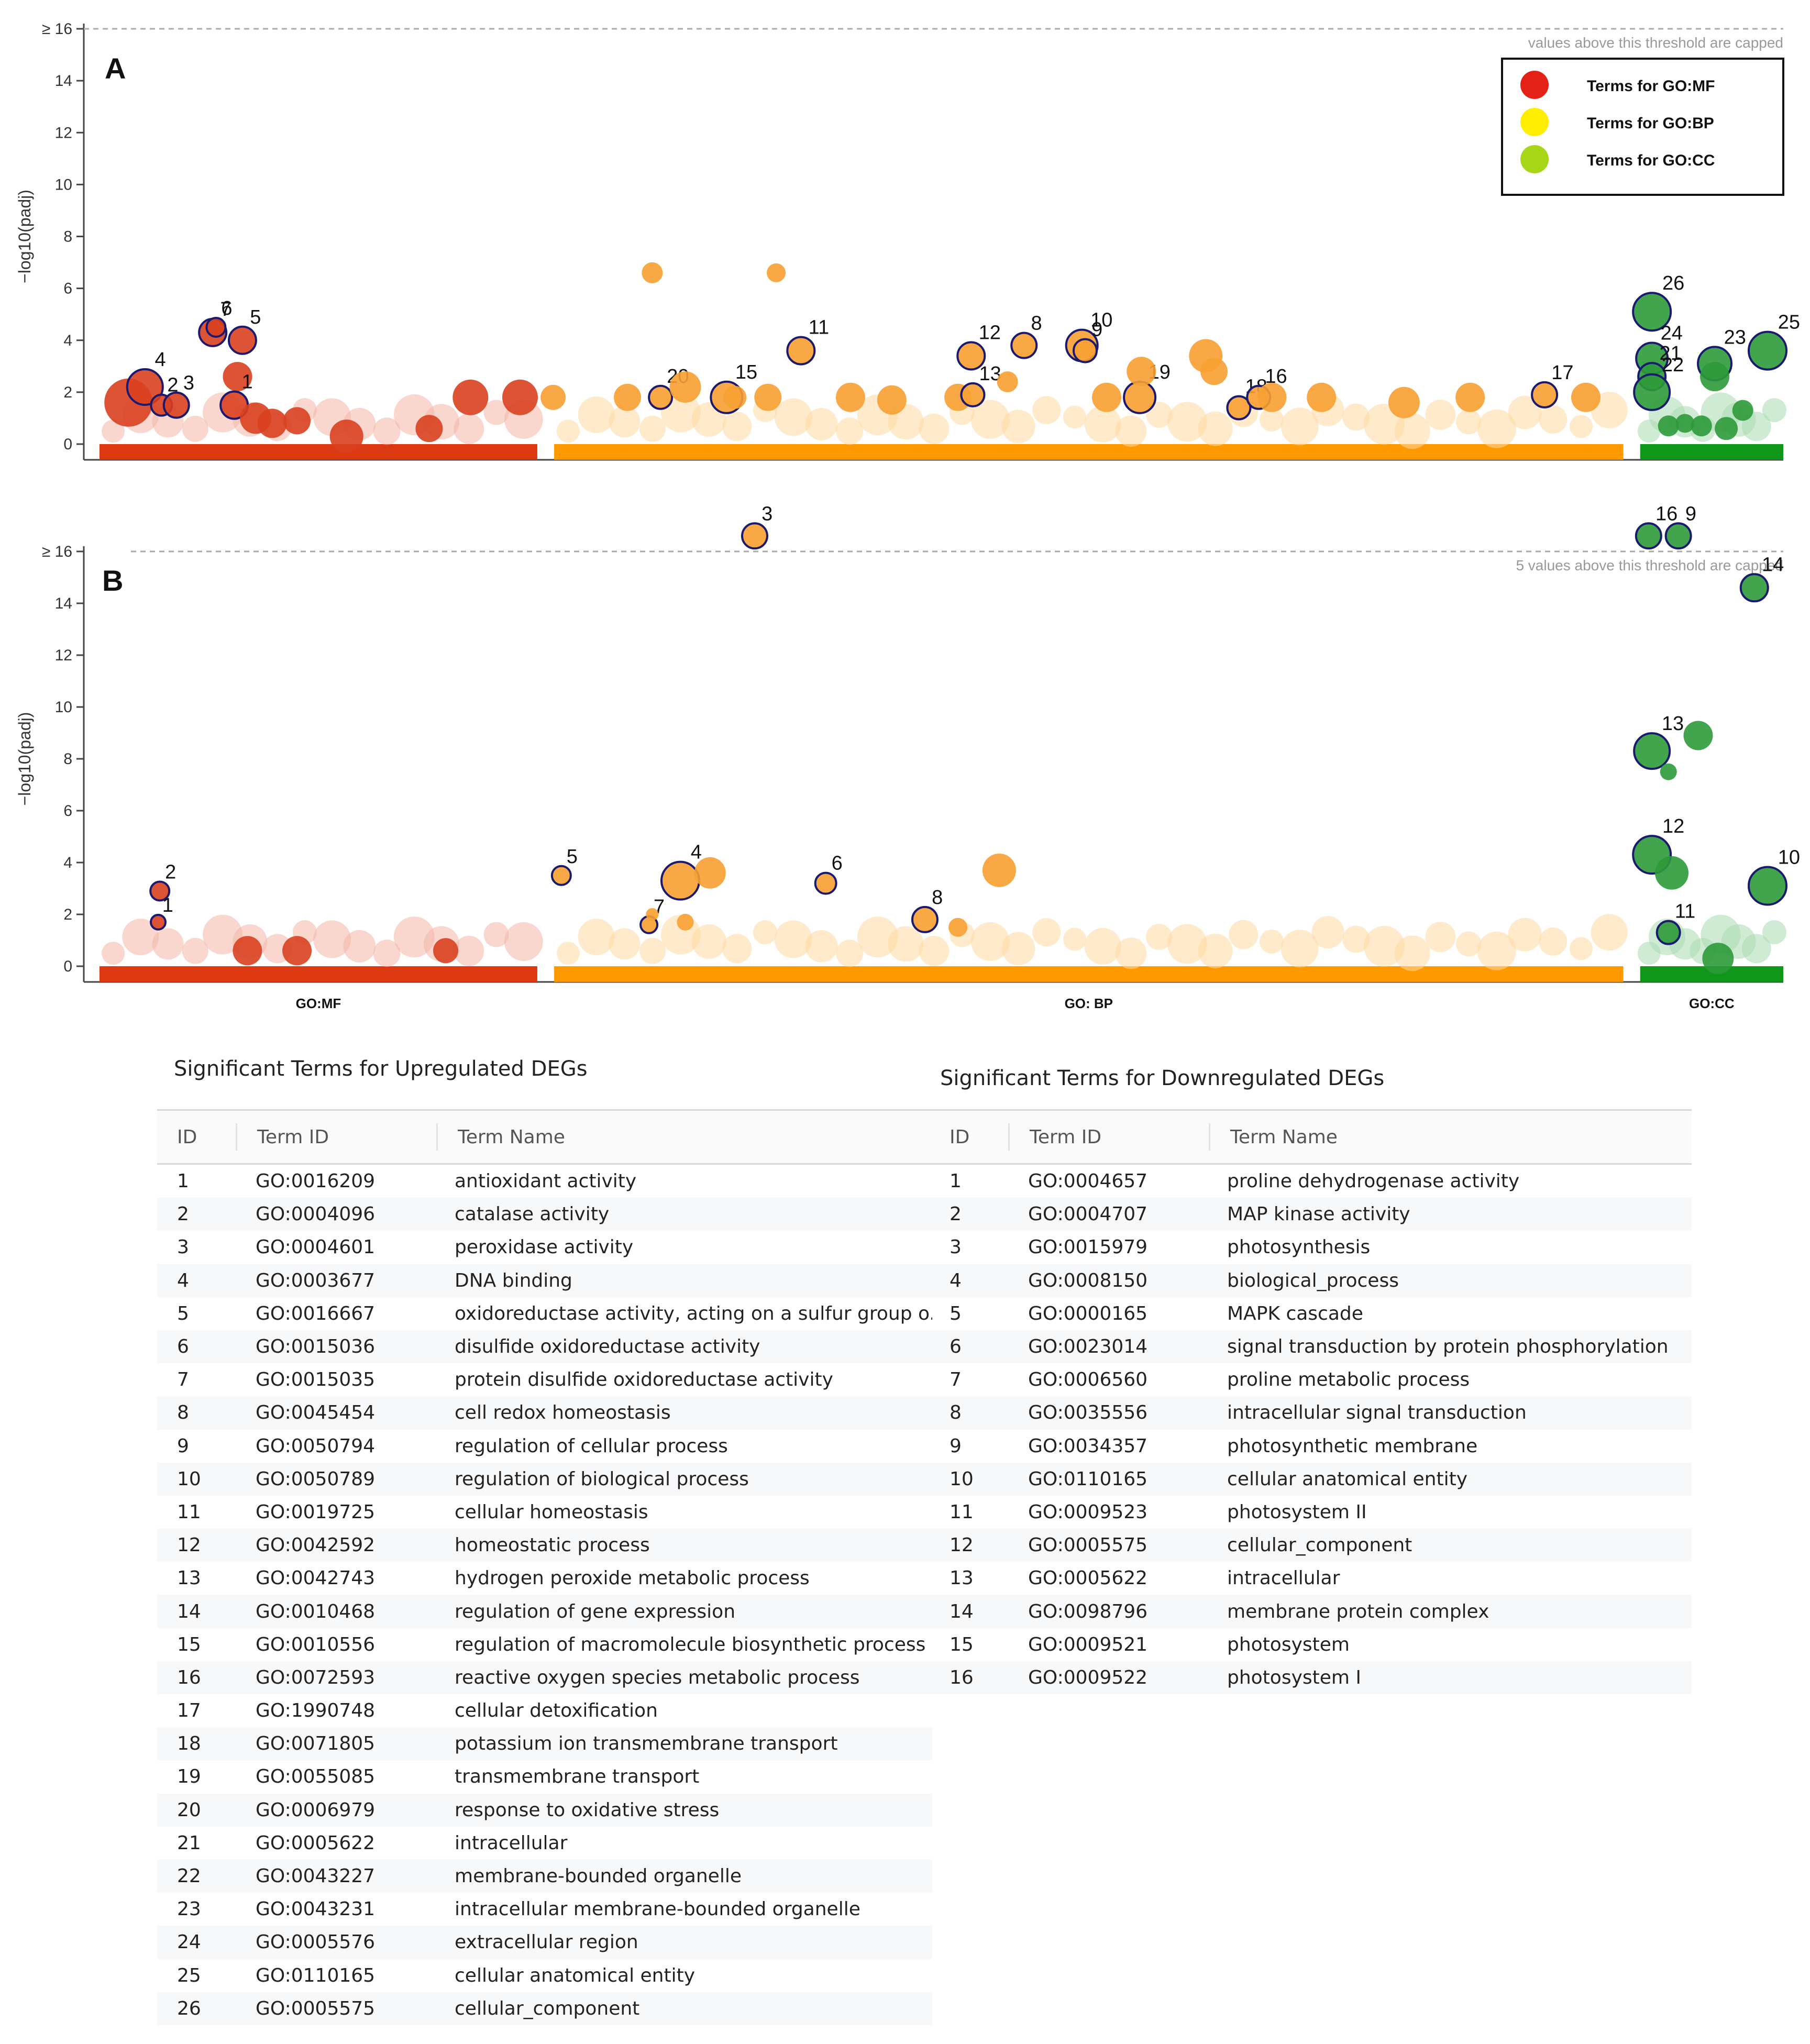 Image resolution: width=1810 pixels, height=2044 pixels. What do you see at coordinates (544, 1810) in the screenshot?
I see `table-row: 20 GO:0006979 response to oxidative stress` at bounding box center [544, 1810].